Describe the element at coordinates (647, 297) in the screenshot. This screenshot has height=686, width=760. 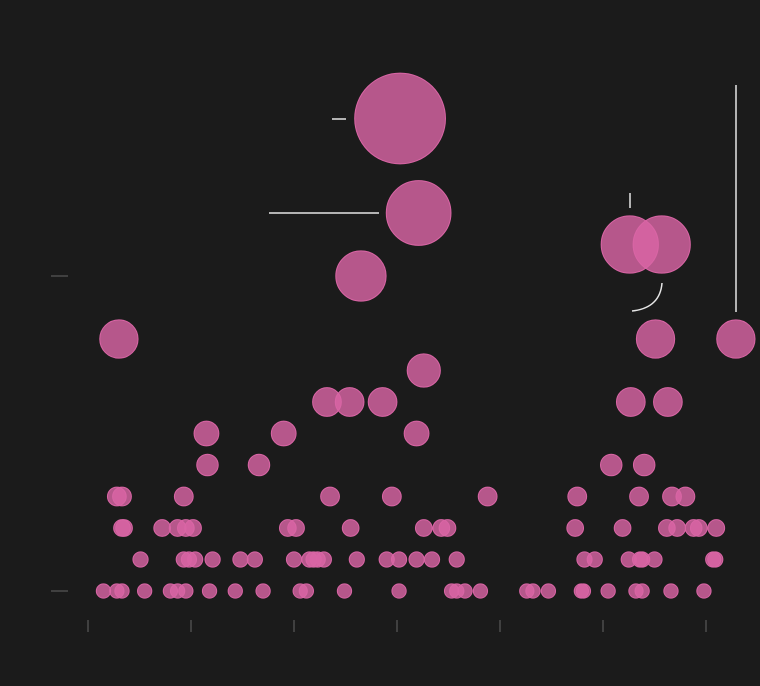
I see `leader-arc` at that location.